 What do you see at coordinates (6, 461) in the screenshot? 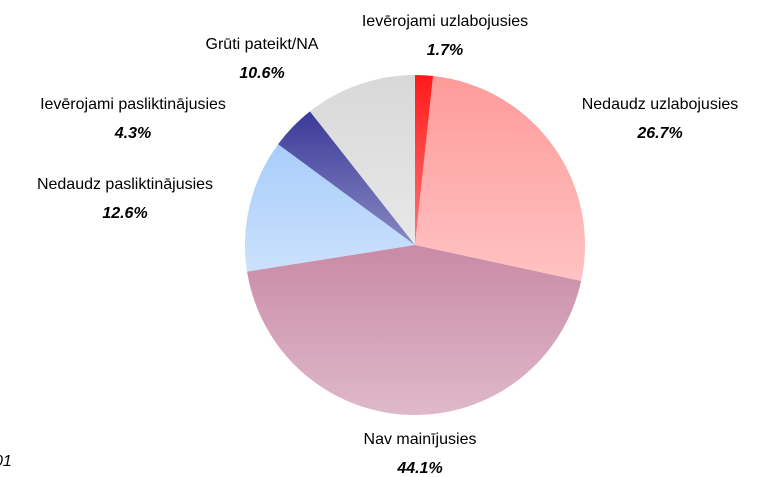
I see `footnote: 01` at bounding box center [6, 461].